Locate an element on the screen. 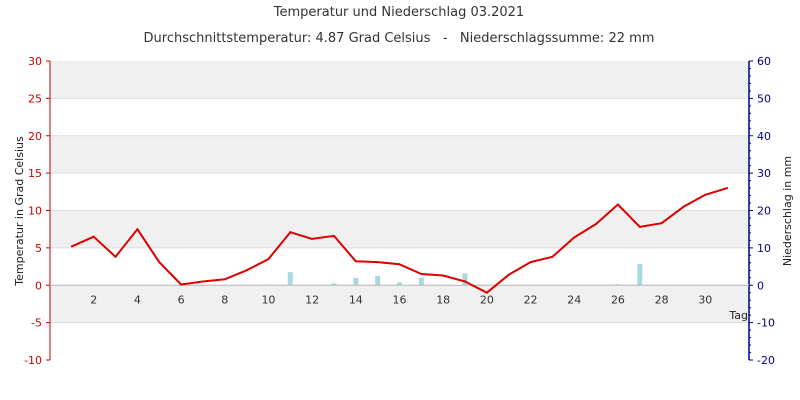 This screenshot has width=800, height=400. y-tick-left-label: -5 is located at coordinates (36, 323).